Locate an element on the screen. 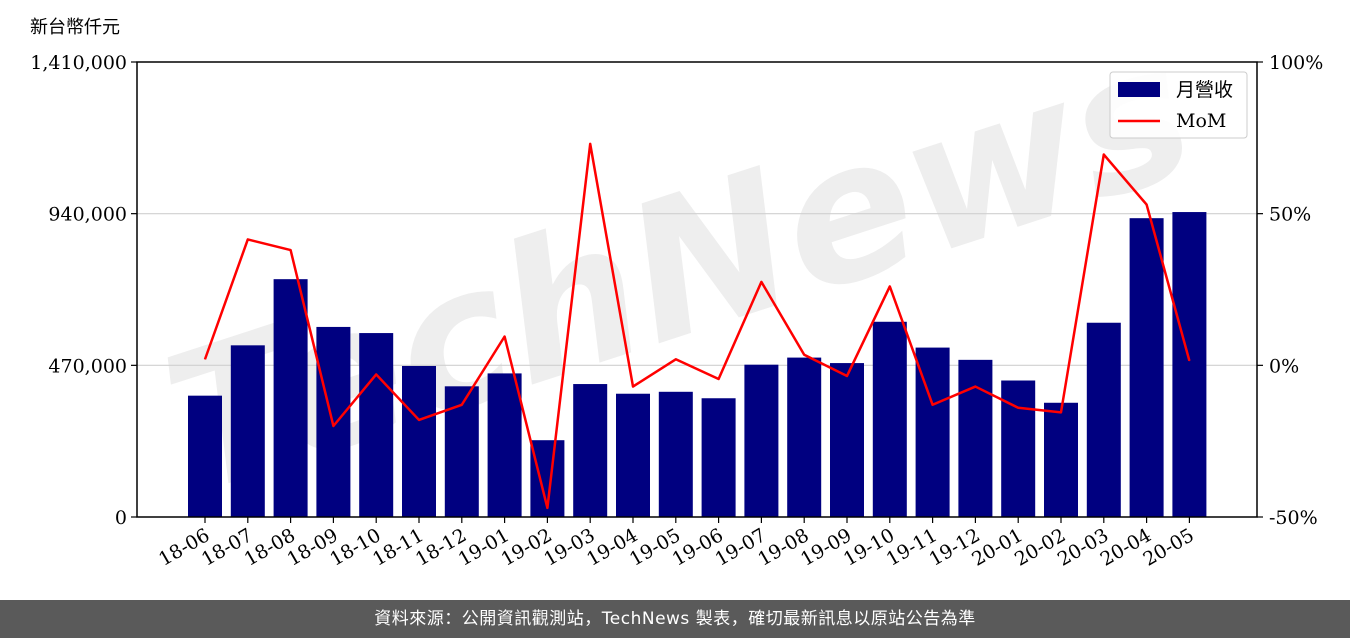 The height and width of the screenshot is (638, 1350). legend-label-mom: MoM is located at coordinates (1201, 121).